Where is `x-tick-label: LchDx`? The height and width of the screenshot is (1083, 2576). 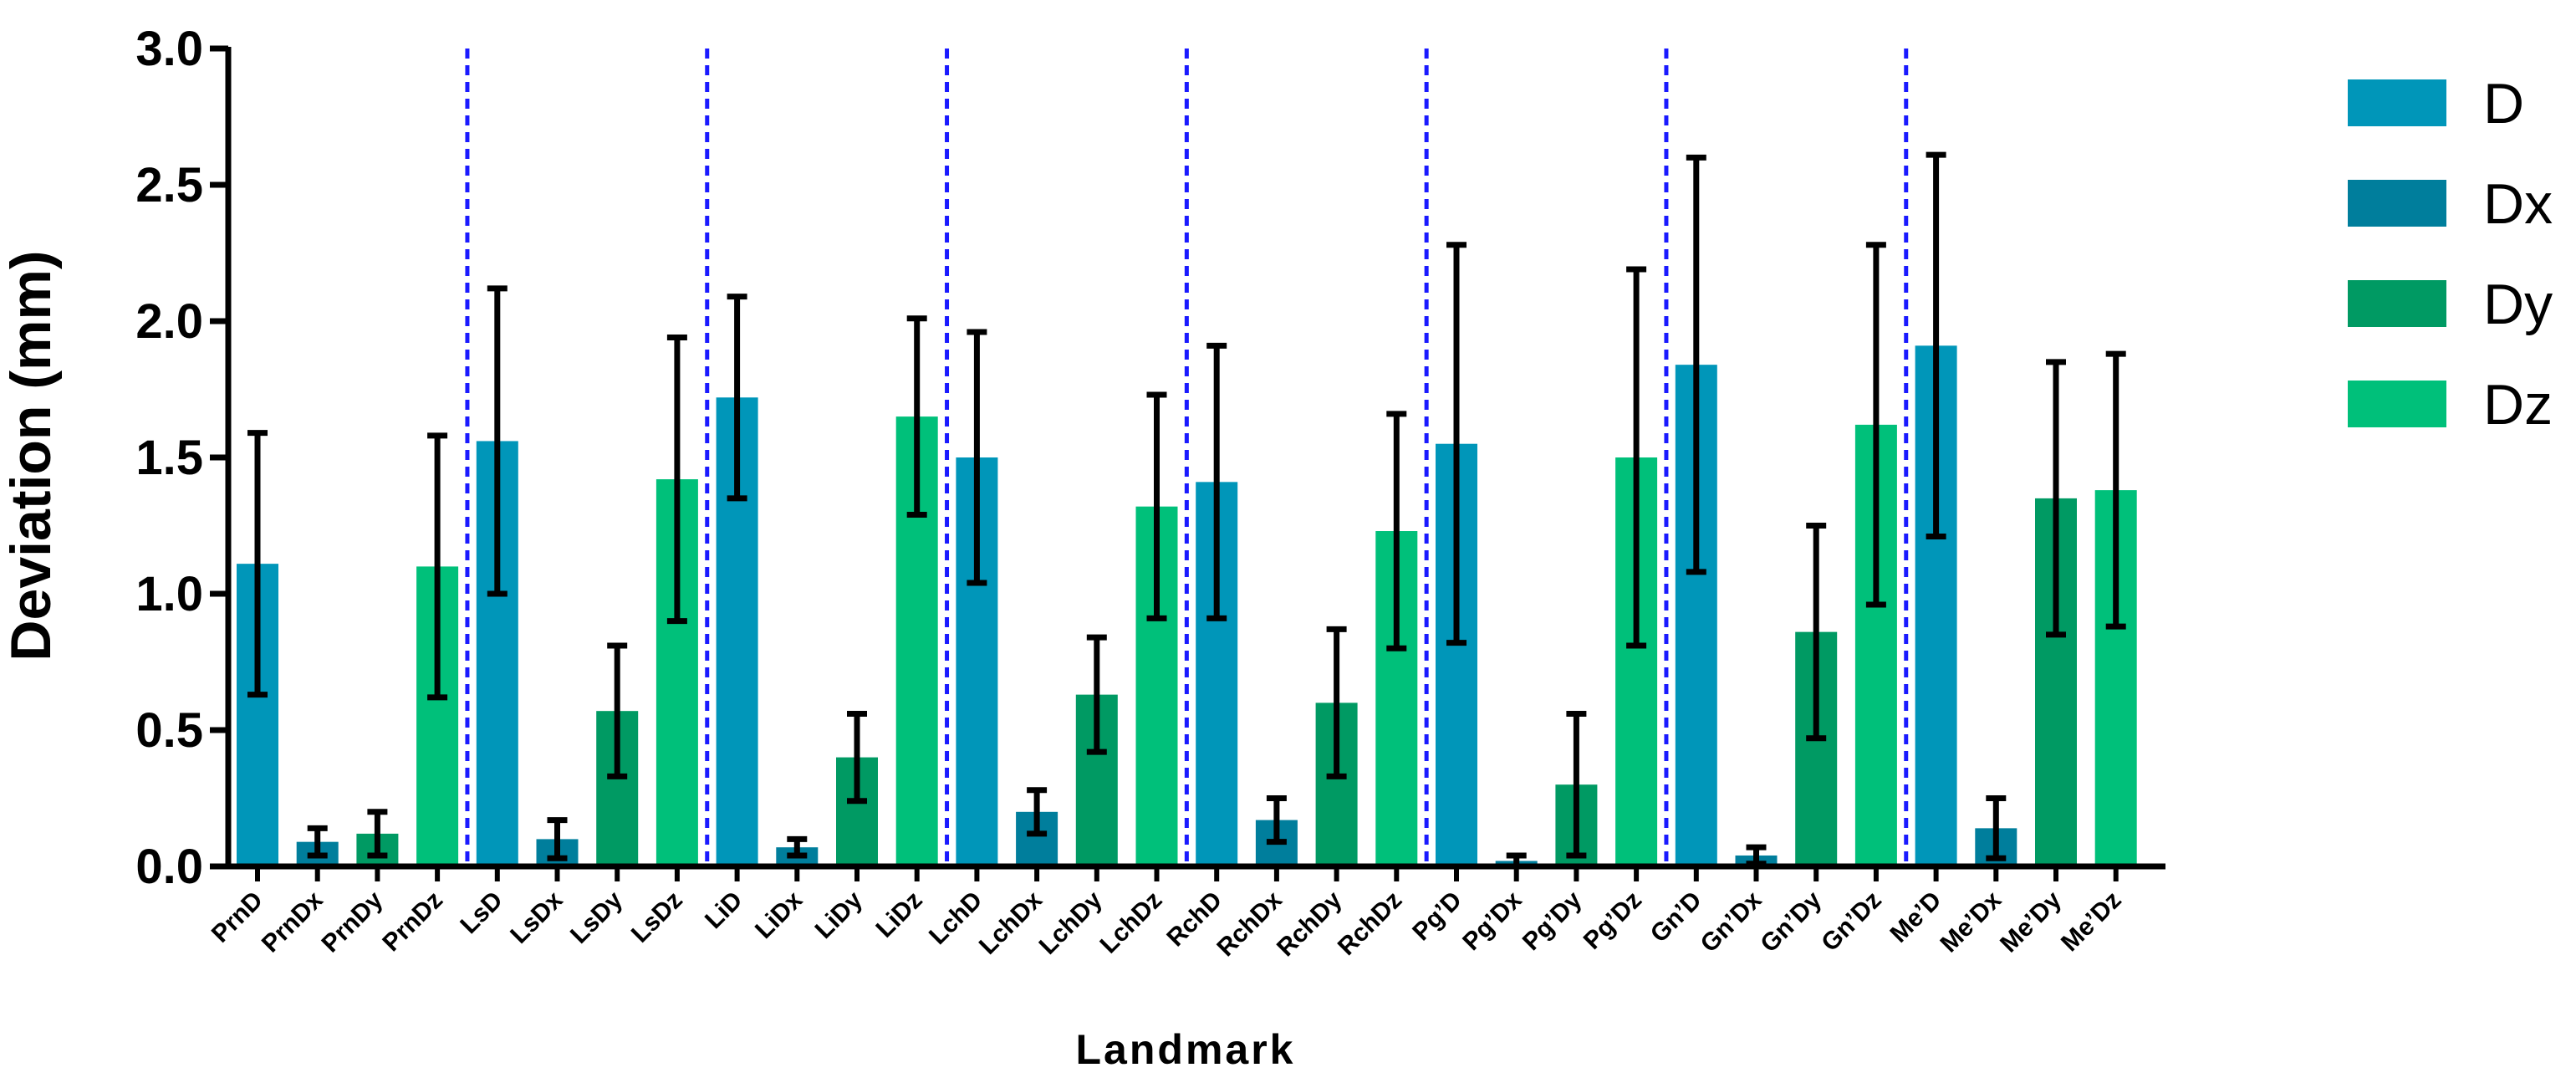 x-tick-label: LchDx is located at coordinates (1011, 922).